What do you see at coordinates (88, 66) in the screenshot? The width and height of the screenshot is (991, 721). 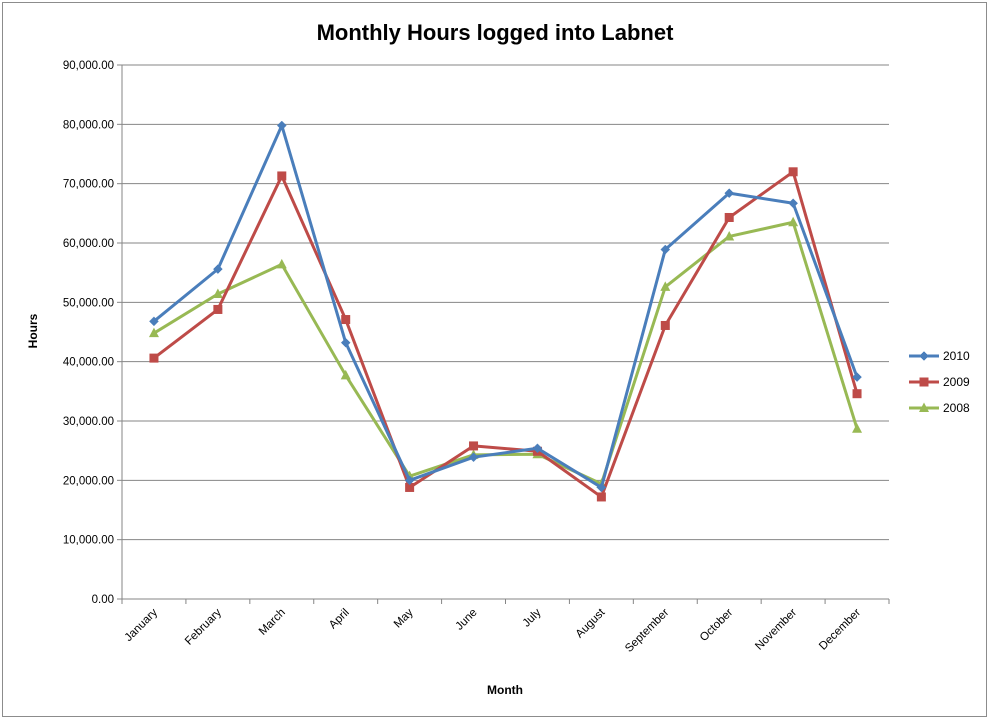 I see `y-tick-label: 90,000.00` at bounding box center [88, 66].